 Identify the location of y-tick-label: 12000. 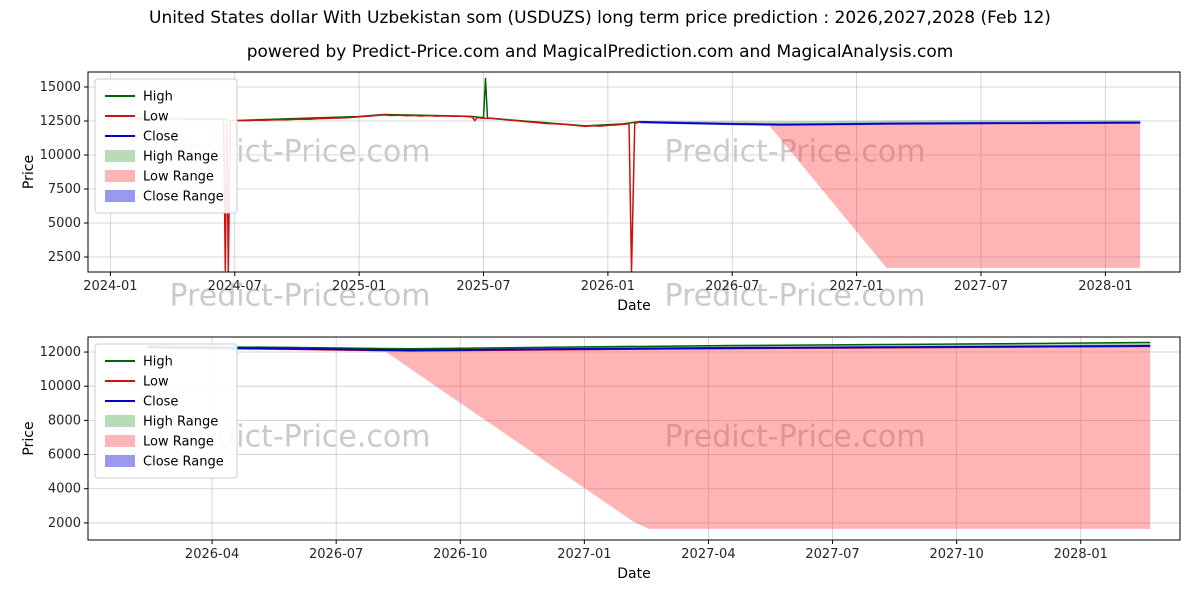
(60, 352).